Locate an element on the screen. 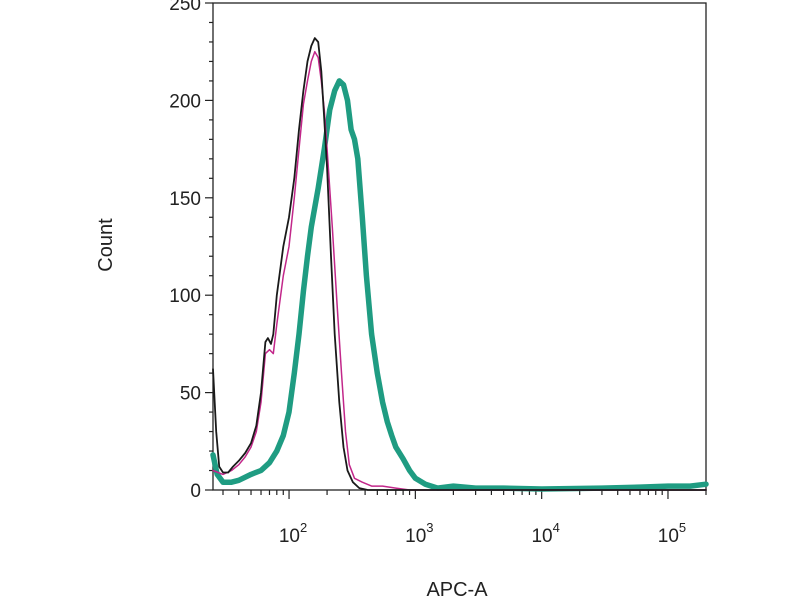 The height and width of the screenshot is (605, 800). y-tick-label: 0 is located at coordinates (195, 491).